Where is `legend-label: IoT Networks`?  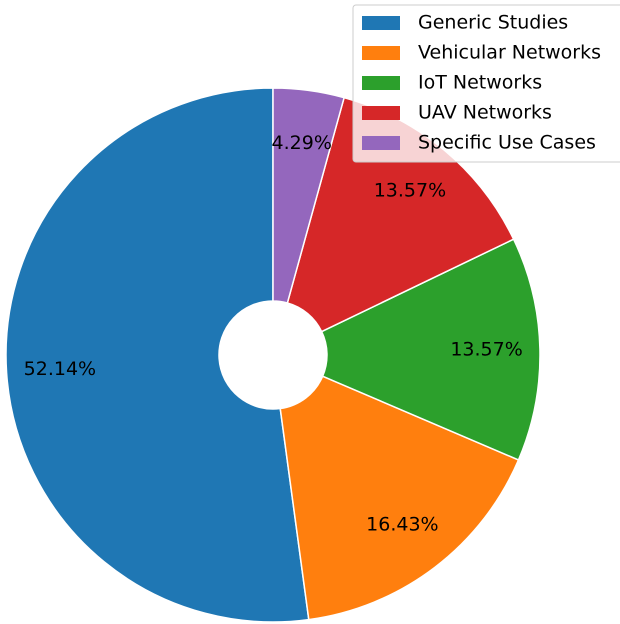 legend-label: IoT Networks is located at coordinates (480, 83).